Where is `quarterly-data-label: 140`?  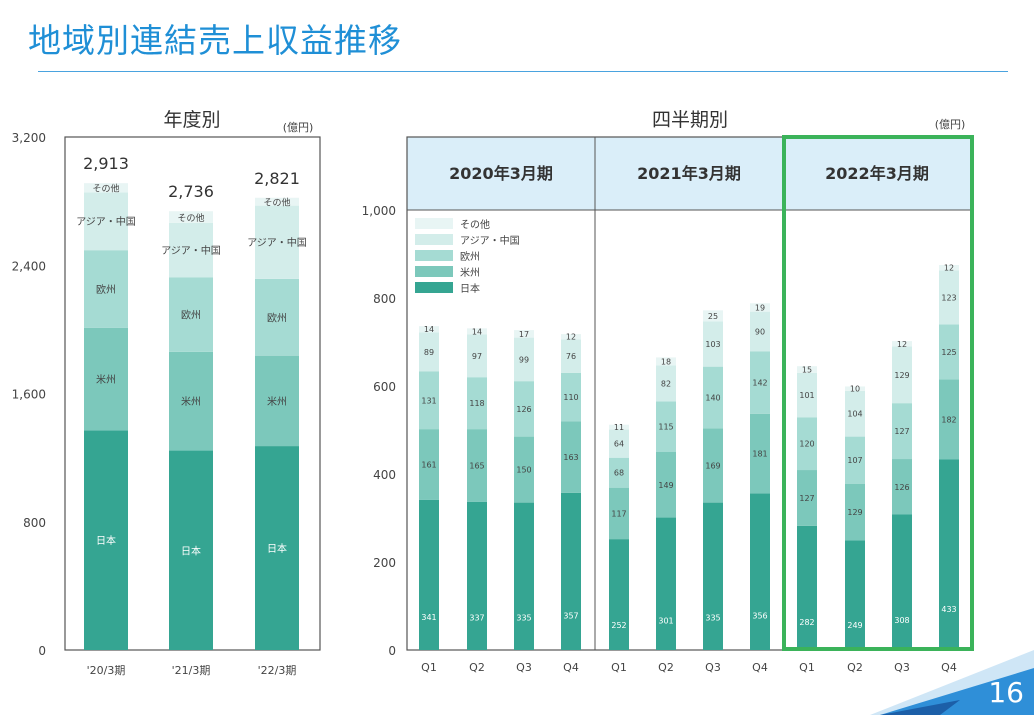
quarterly-data-label: 140 is located at coordinates (712, 397).